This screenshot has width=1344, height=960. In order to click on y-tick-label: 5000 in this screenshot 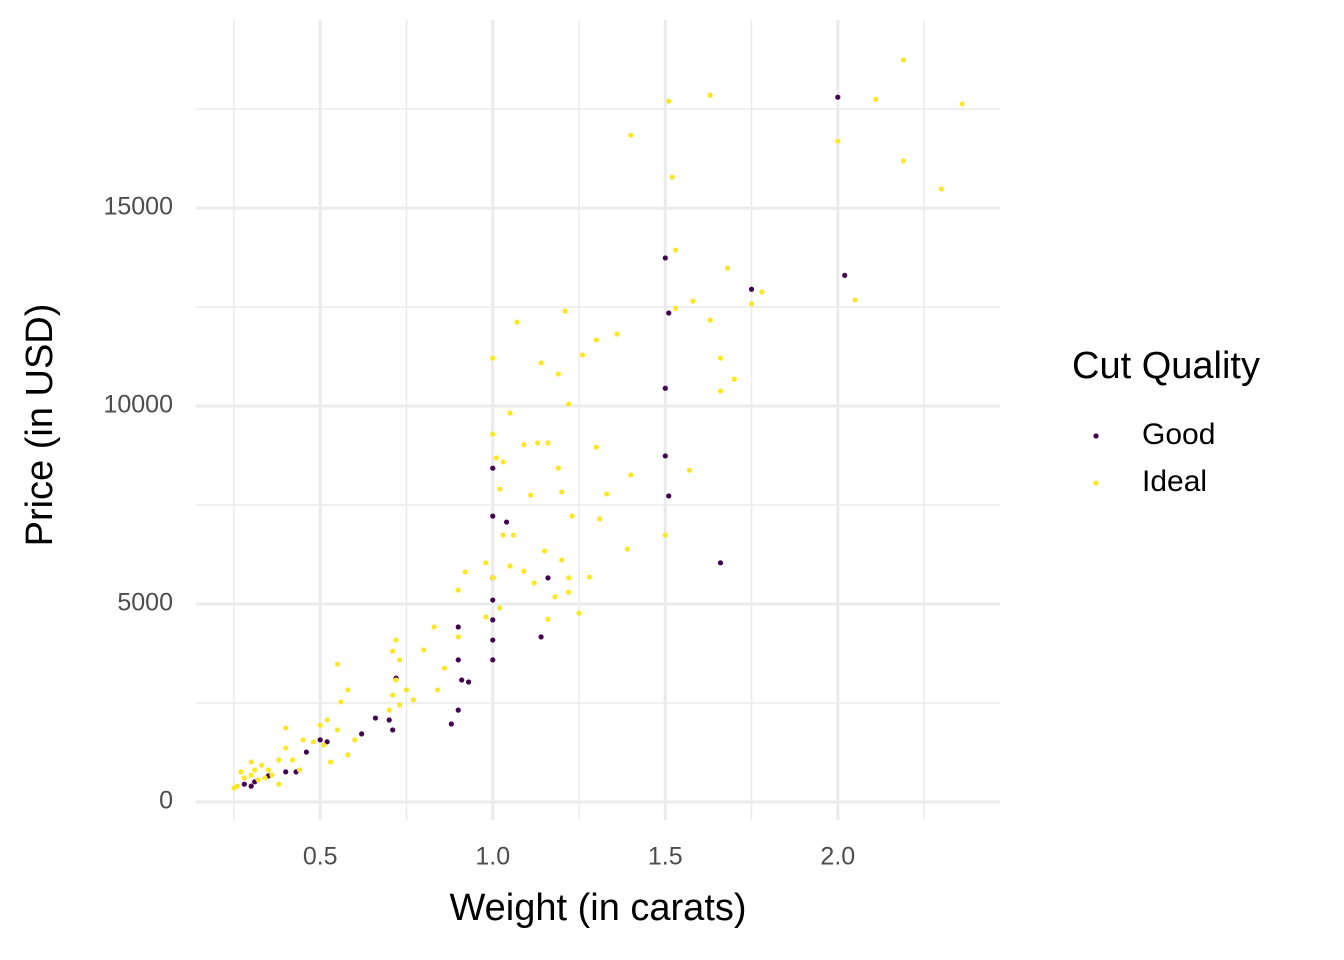, I will do `click(145, 603)`.